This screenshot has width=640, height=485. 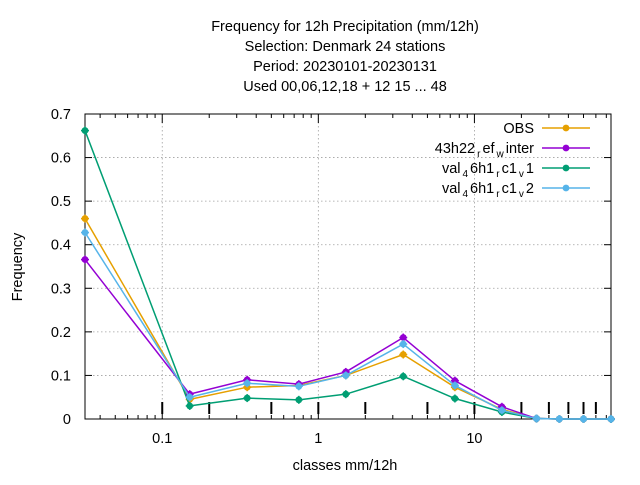 What do you see at coordinates (345, 466) in the screenshot?
I see `x-axis-label: classes mm/12h` at bounding box center [345, 466].